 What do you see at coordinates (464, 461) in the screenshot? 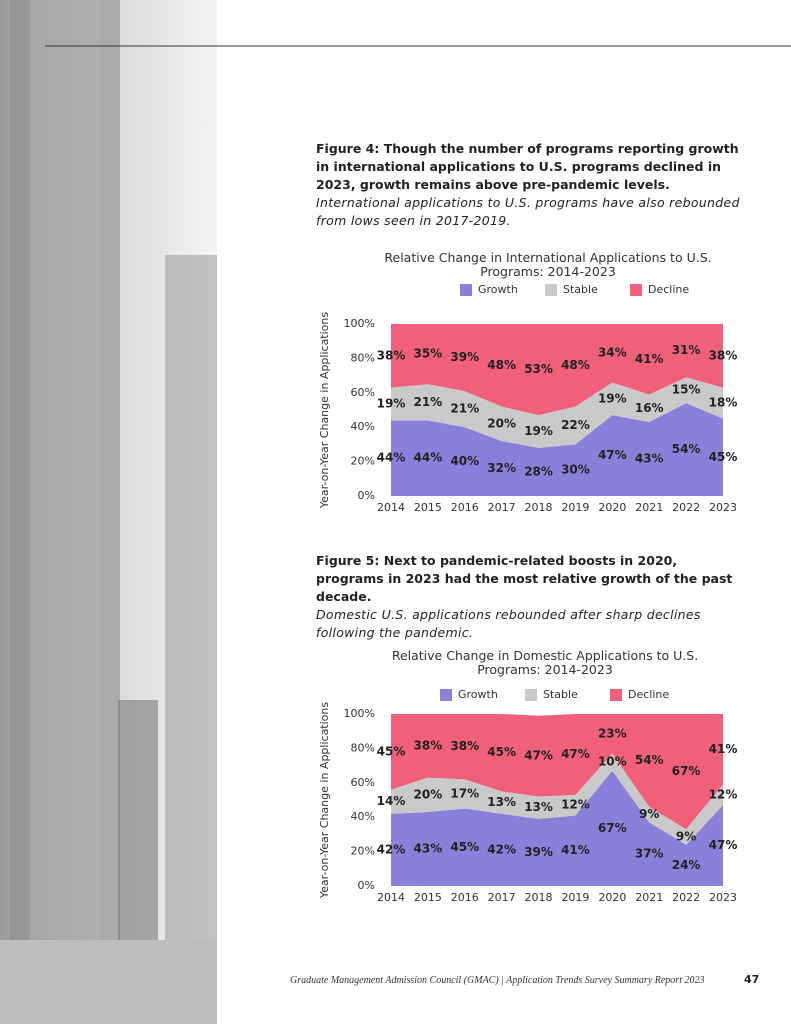
I see `data-label: 40%` at bounding box center [464, 461].